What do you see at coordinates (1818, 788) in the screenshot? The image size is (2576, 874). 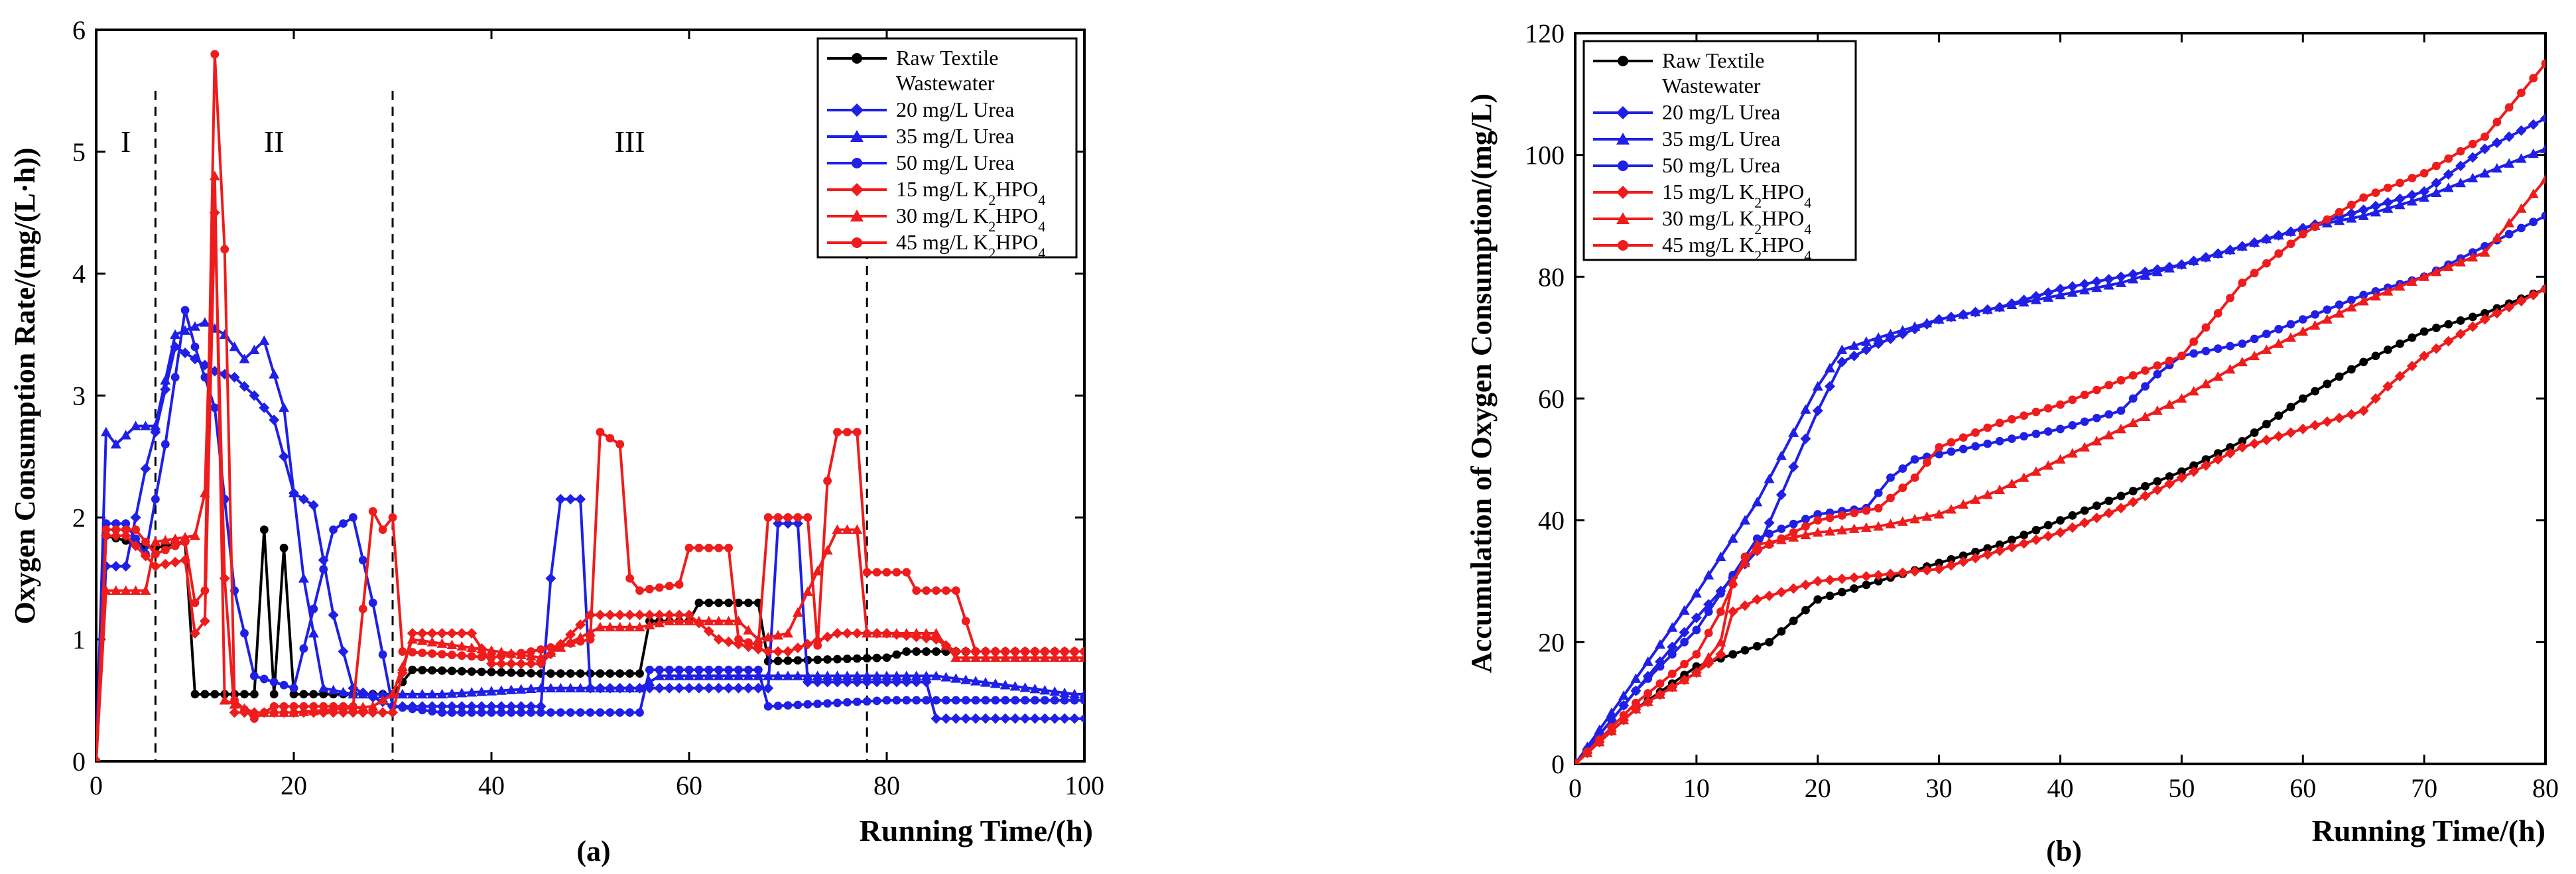 I see `panel-b-x-tick-label: 20` at bounding box center [1818, 788].